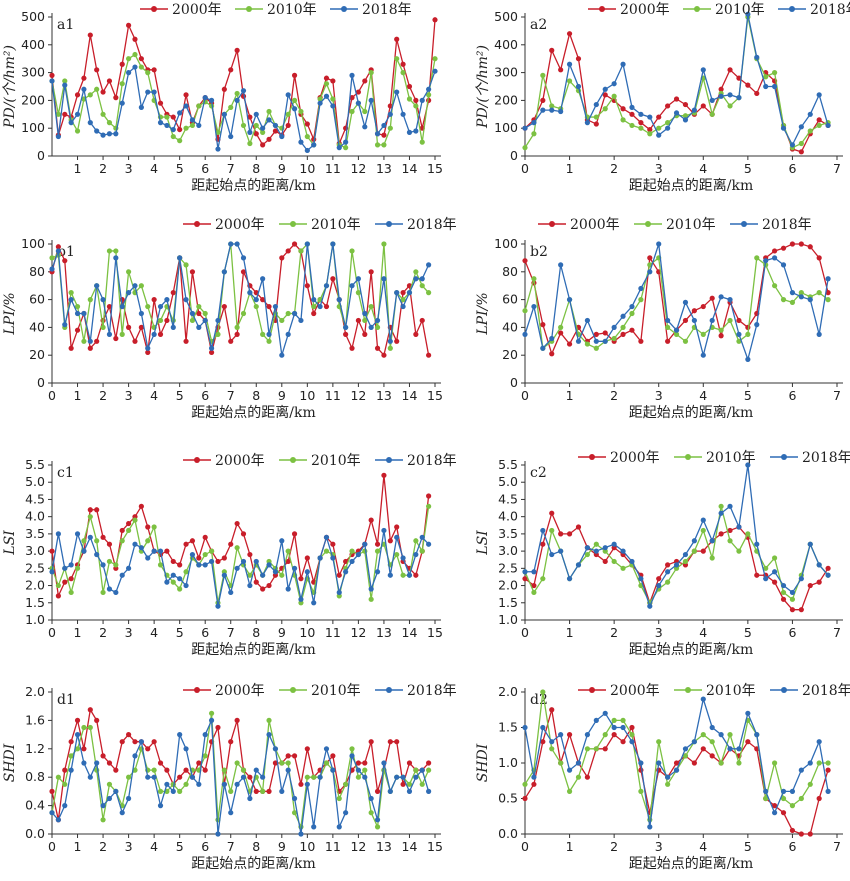 The width and height of the screenshot is (850, 881). Describe the element at coordinates (66, 252) in the screenshot. I see `panel-tag: b1` at that location.